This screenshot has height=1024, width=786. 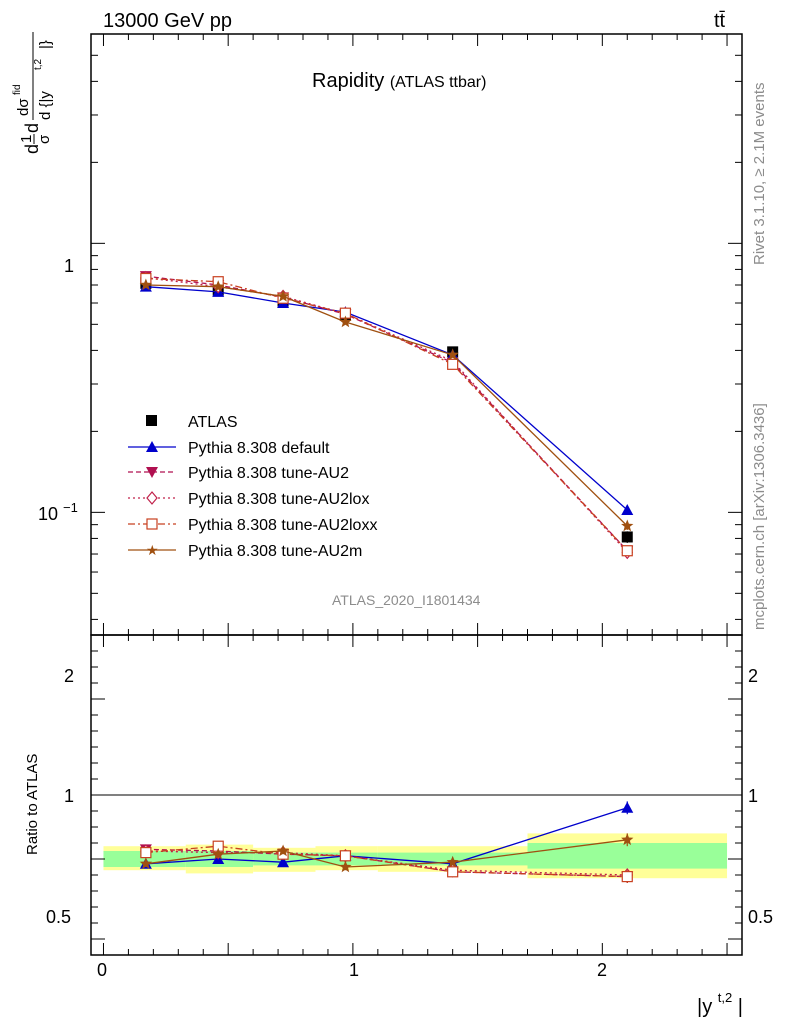 What do you see at coordinates (58, 917) in the screenshot?
I see `ratio-ytick-0.5: 0.5` at bounding box center [58, 917].